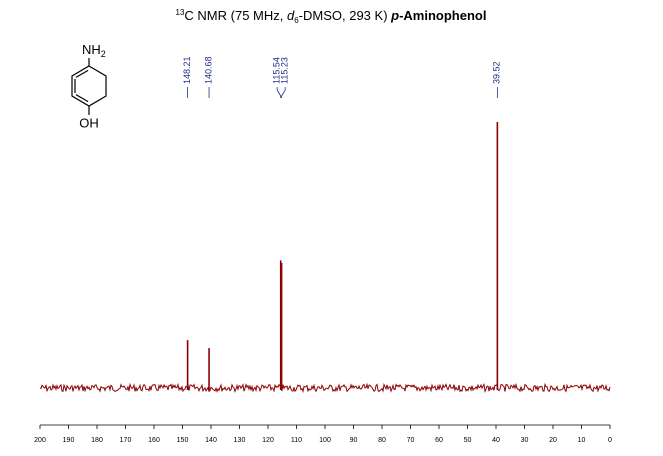  I want to click on hydroxyl-label: OH, so click(89, 122).